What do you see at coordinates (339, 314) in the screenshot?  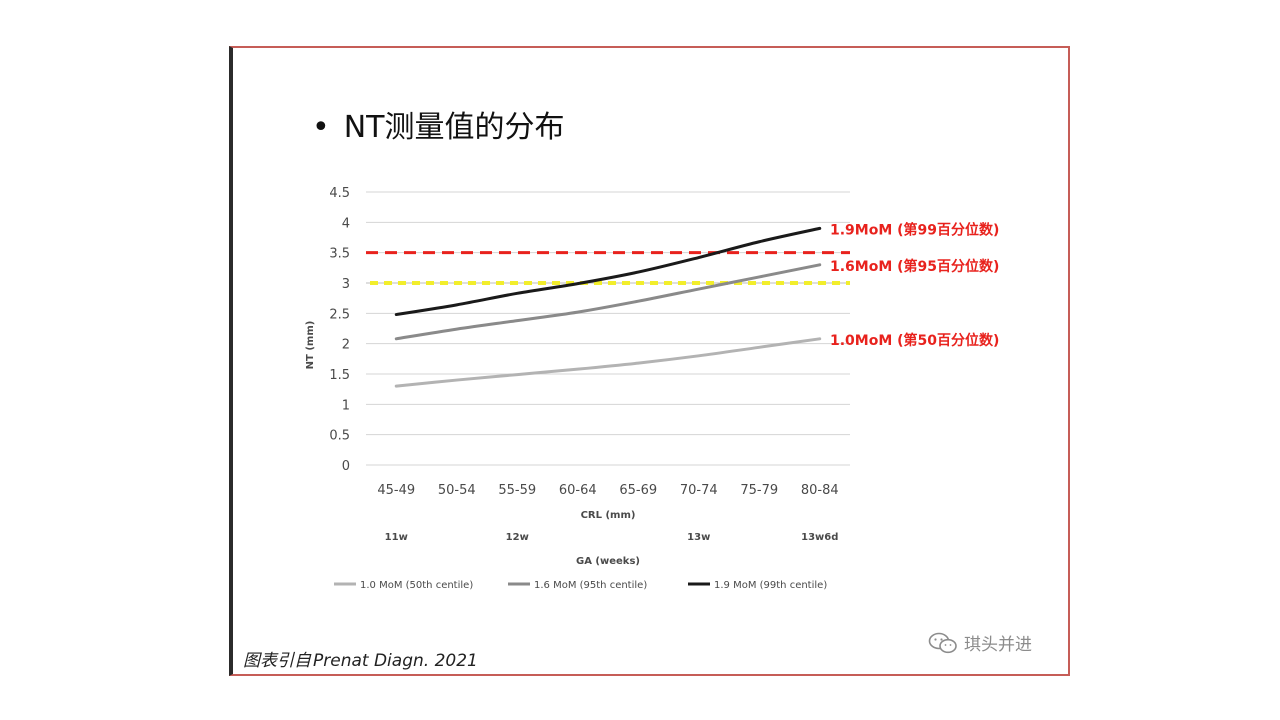 I see `y-tick-label: 2.5` at bounding box center [339, 314].